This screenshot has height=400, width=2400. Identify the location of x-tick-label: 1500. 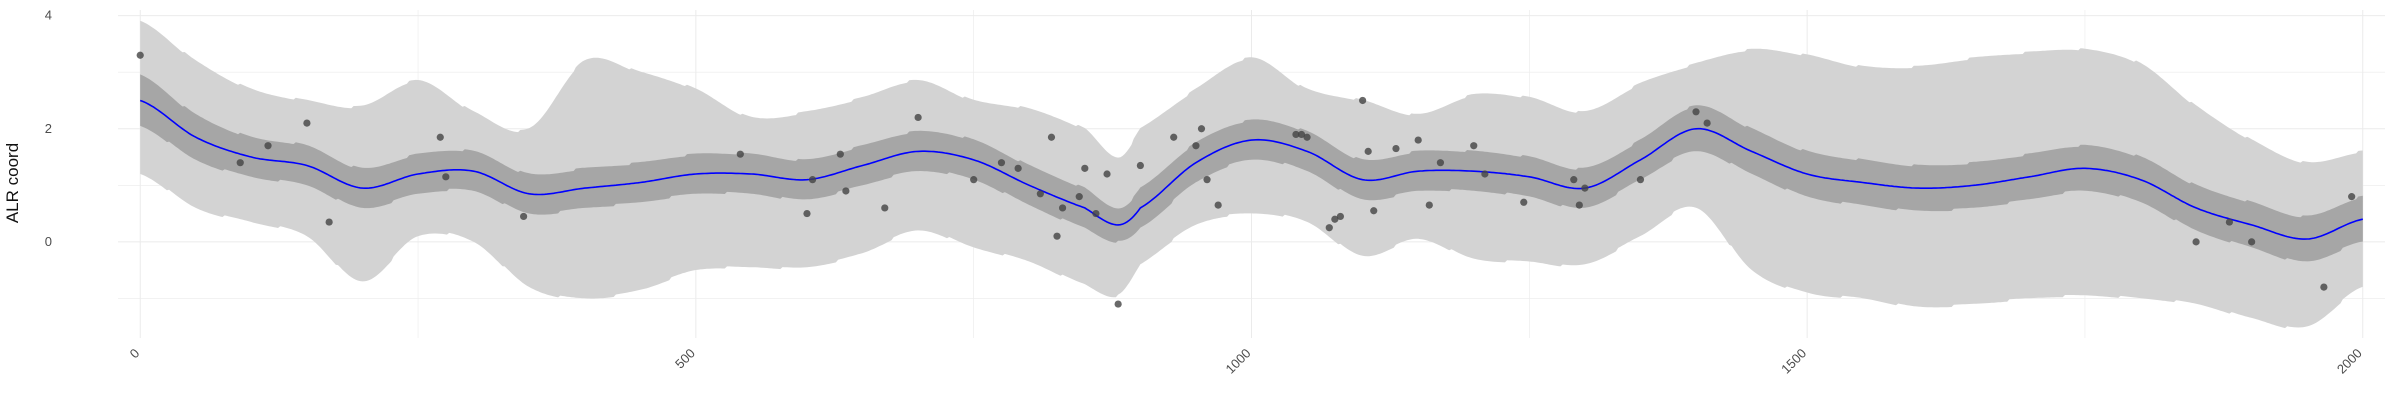
(1793, 361).